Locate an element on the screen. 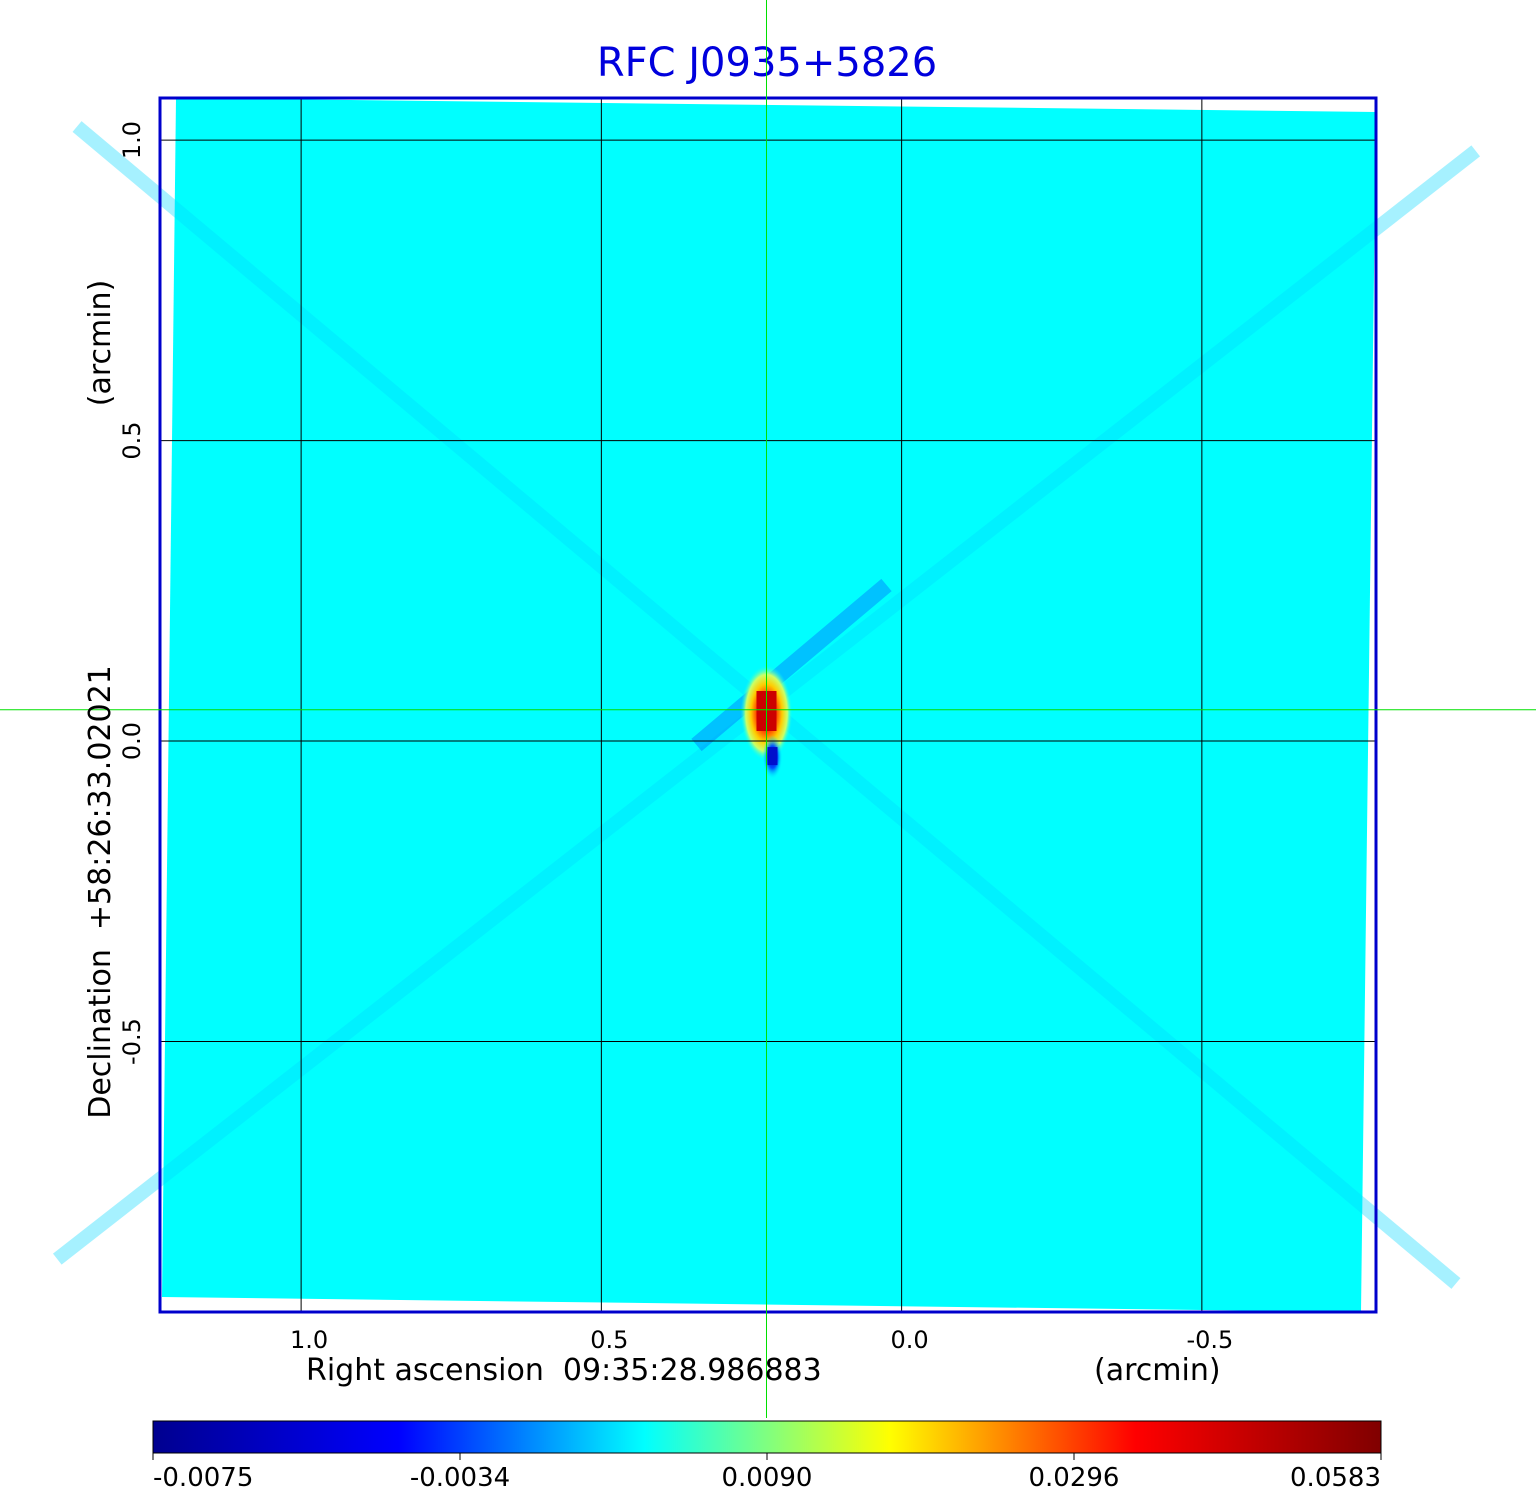 The width and height of the screenshot is (1536, 1511). negative-lobe is located at coordinates (791, 665).